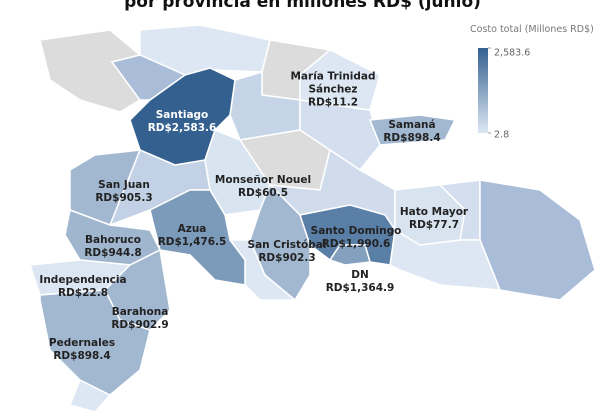  What do you see at coordinates (333, 83) in the screenshot?
I see `province-name: María Trinidad Sánchez` at bounding box center [333, 83].